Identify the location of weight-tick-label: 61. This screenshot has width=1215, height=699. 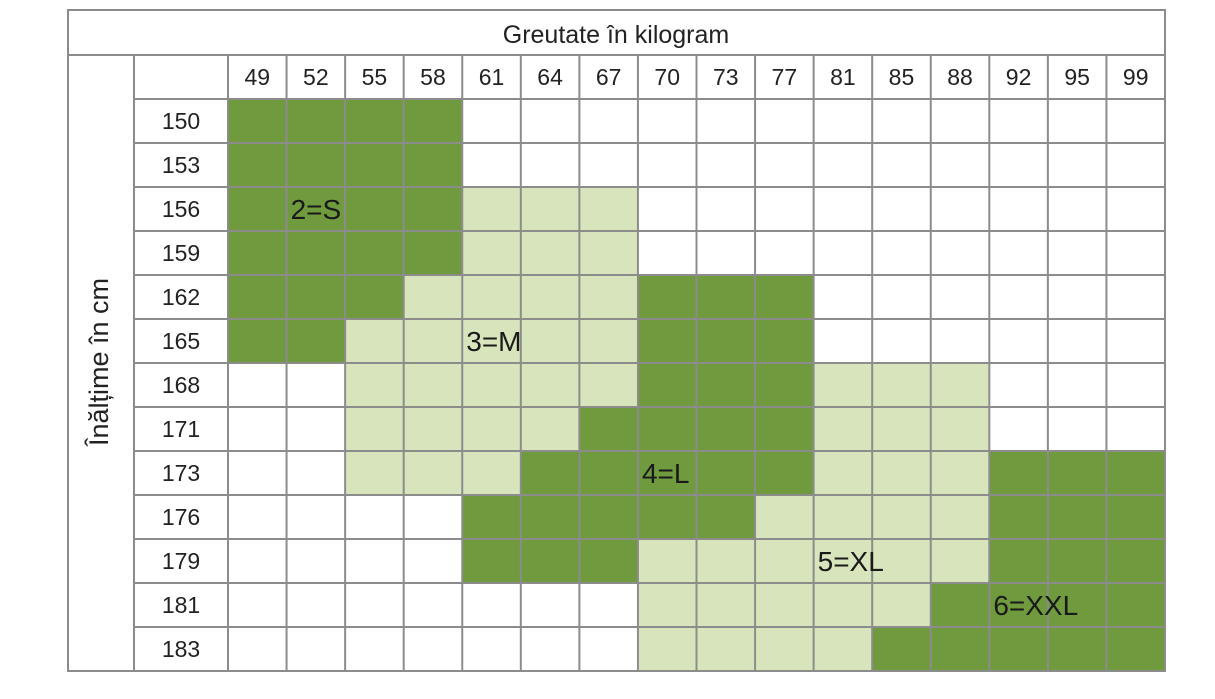
(492, 77).